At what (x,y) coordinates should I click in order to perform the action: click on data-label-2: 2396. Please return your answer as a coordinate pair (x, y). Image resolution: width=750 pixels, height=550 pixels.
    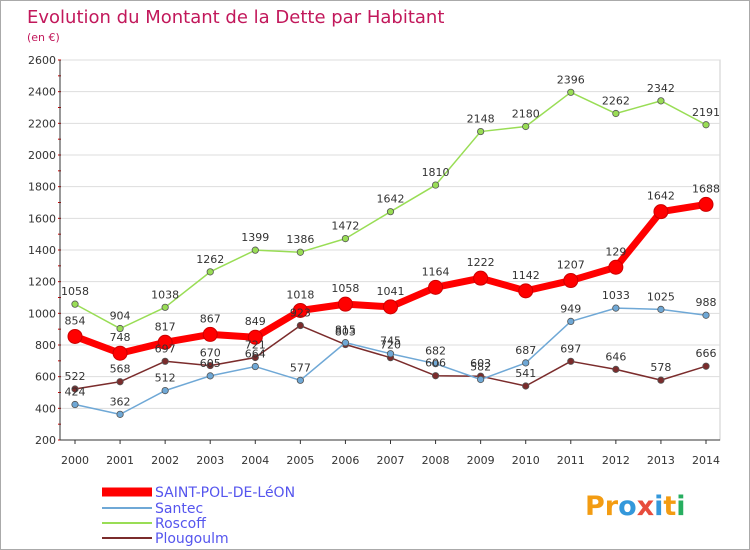
    Looking at the image, I should click on (571, 79).